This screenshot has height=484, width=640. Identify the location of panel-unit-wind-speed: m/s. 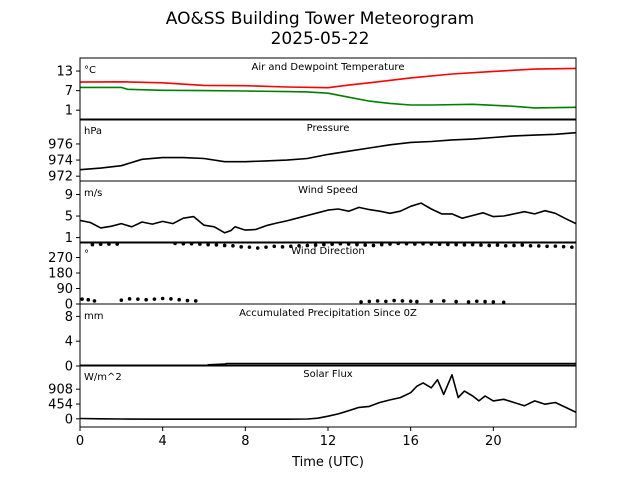
(93, 193).